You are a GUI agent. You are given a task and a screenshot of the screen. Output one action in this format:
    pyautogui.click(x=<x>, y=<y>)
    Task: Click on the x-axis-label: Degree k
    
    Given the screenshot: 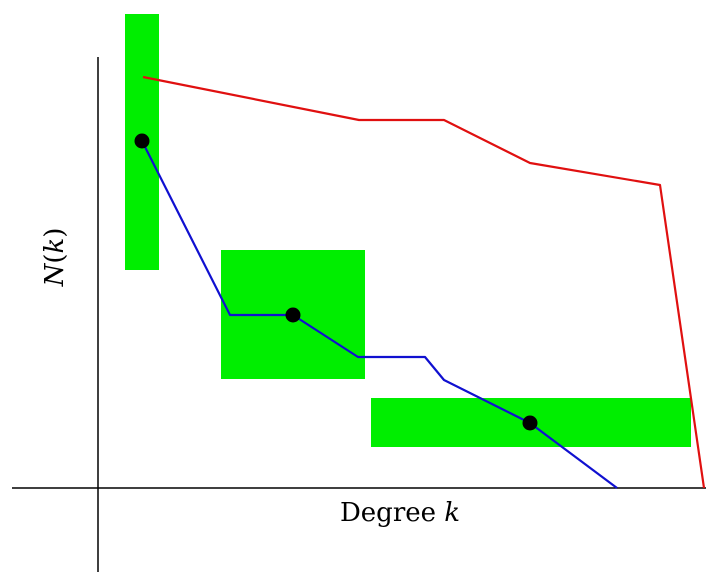 What is the action you would take?
    pyautogui.click(x=400, y=513)
    